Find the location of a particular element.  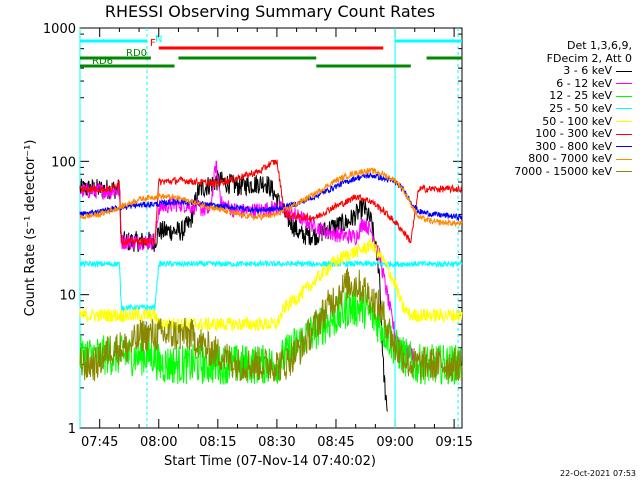

legend-item: 12 - 25 keV is located at coordinates (552, 96).